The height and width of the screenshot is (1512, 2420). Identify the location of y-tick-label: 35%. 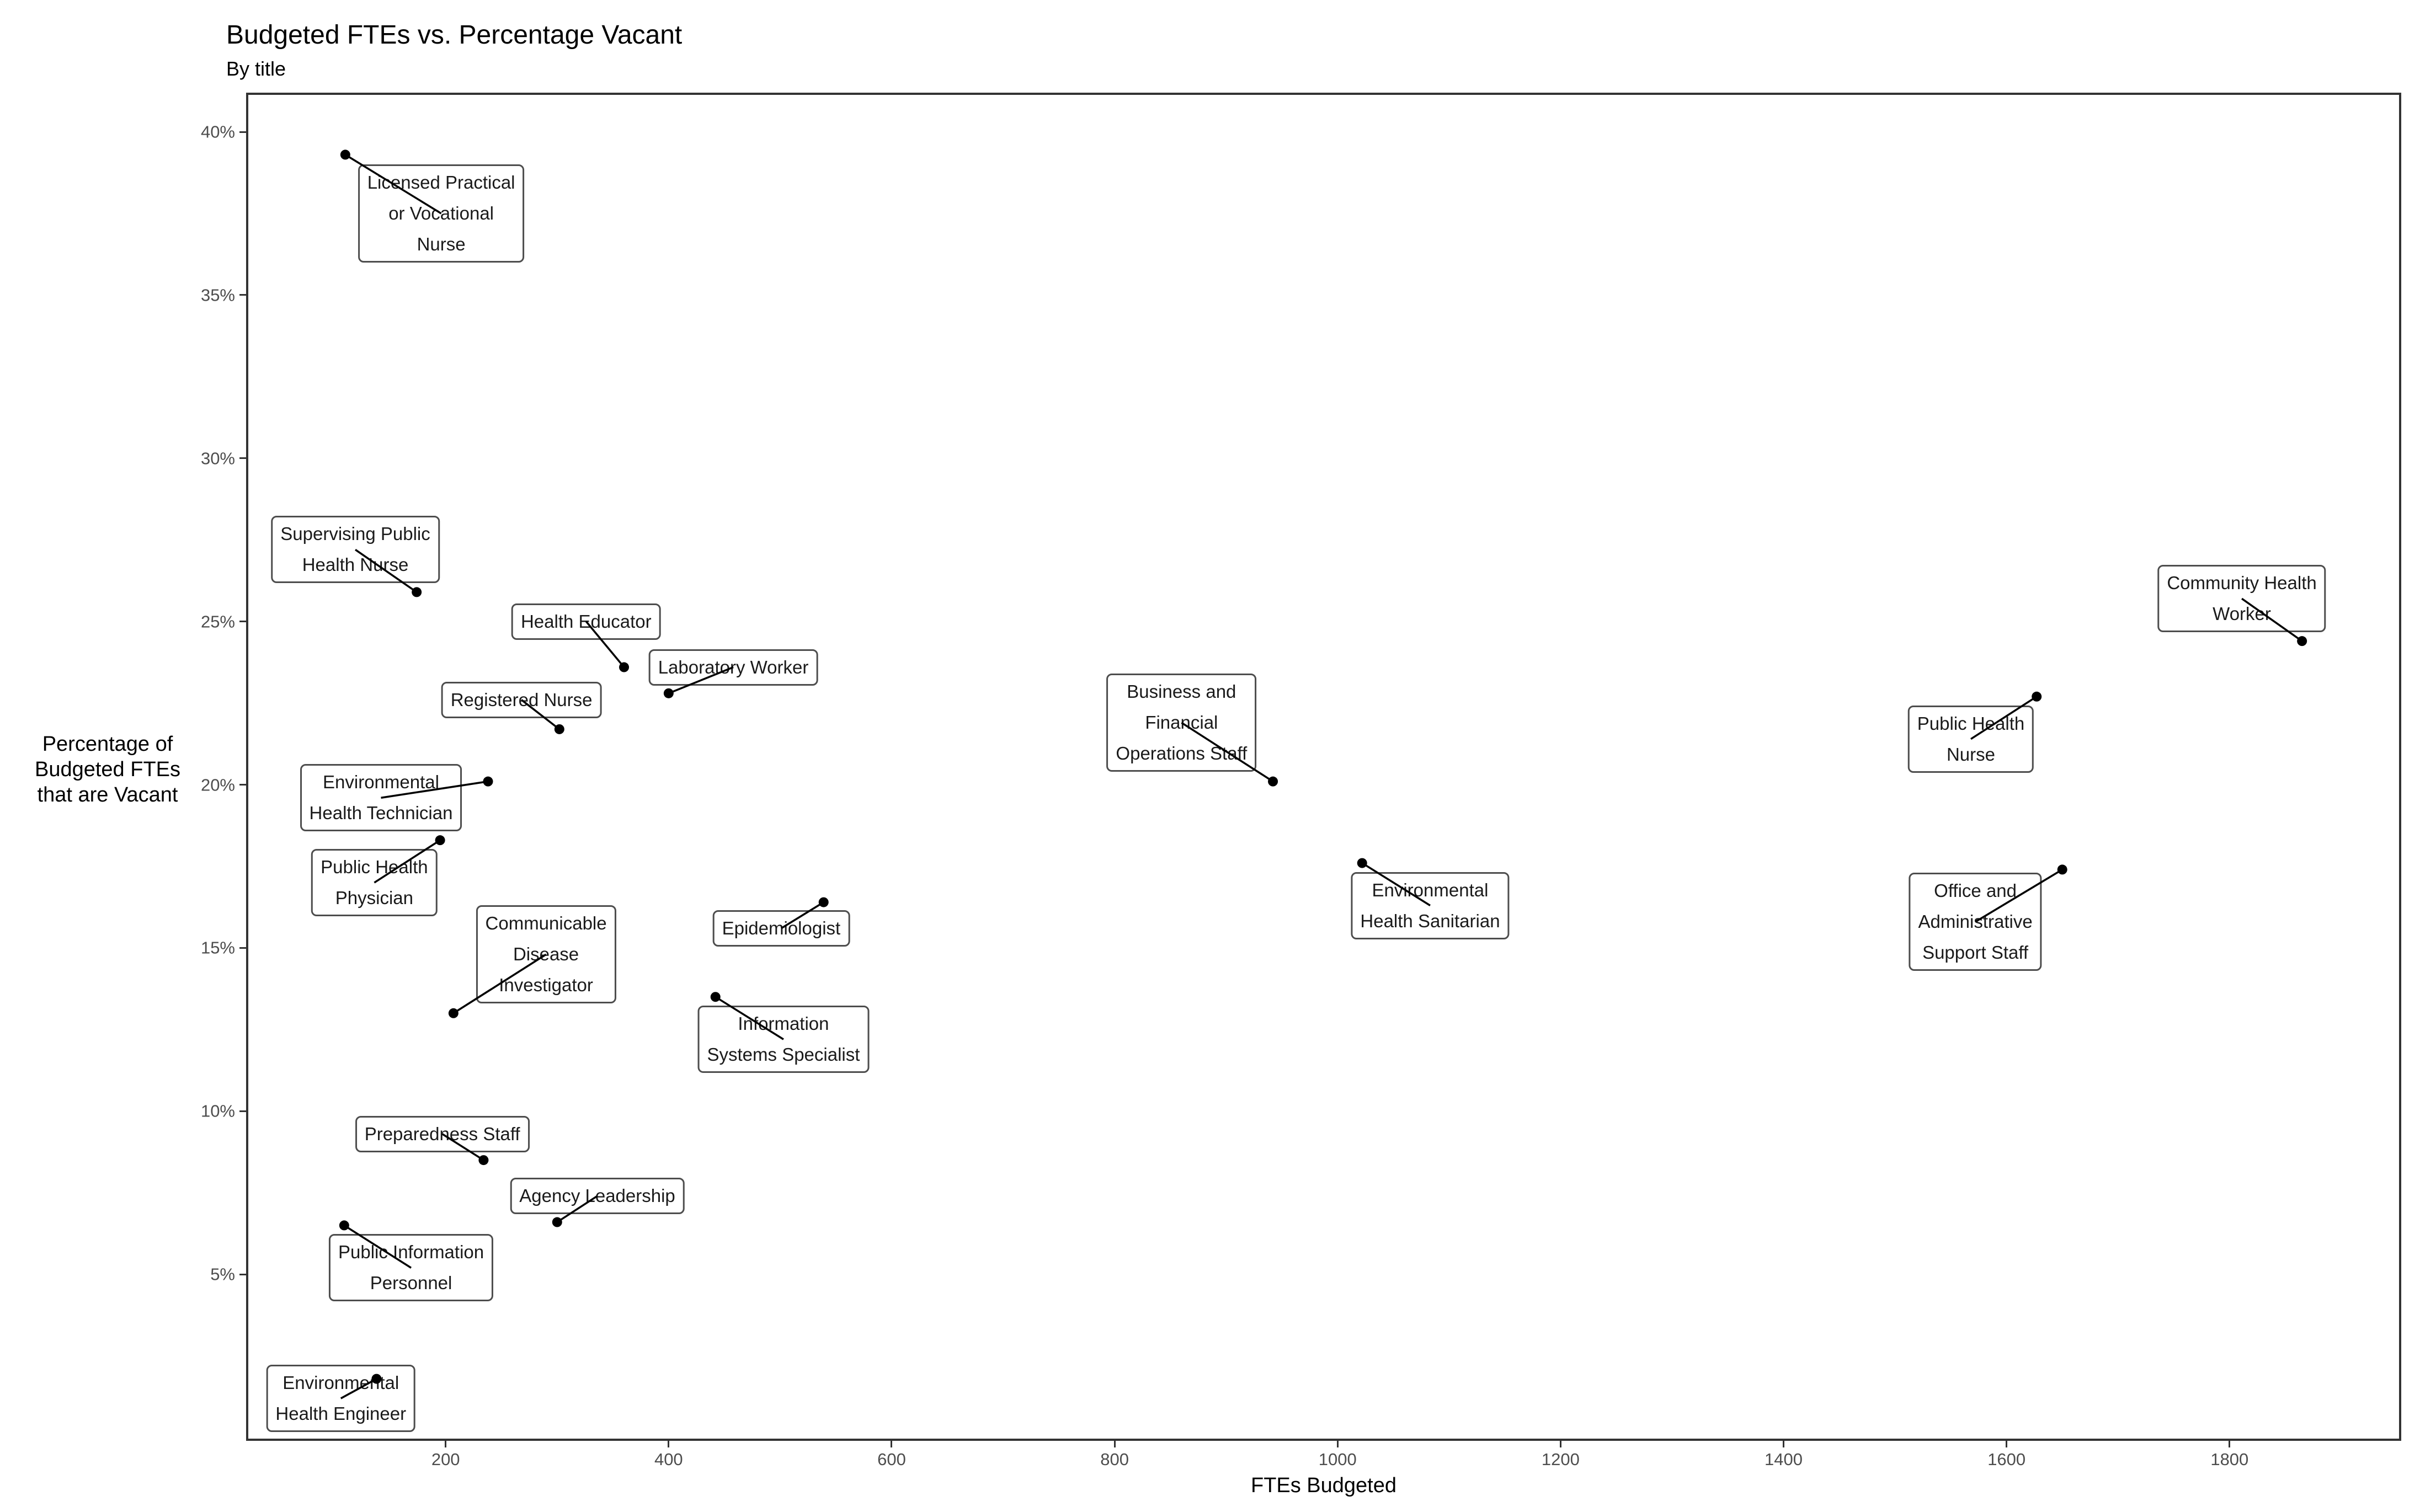
(217, 295).